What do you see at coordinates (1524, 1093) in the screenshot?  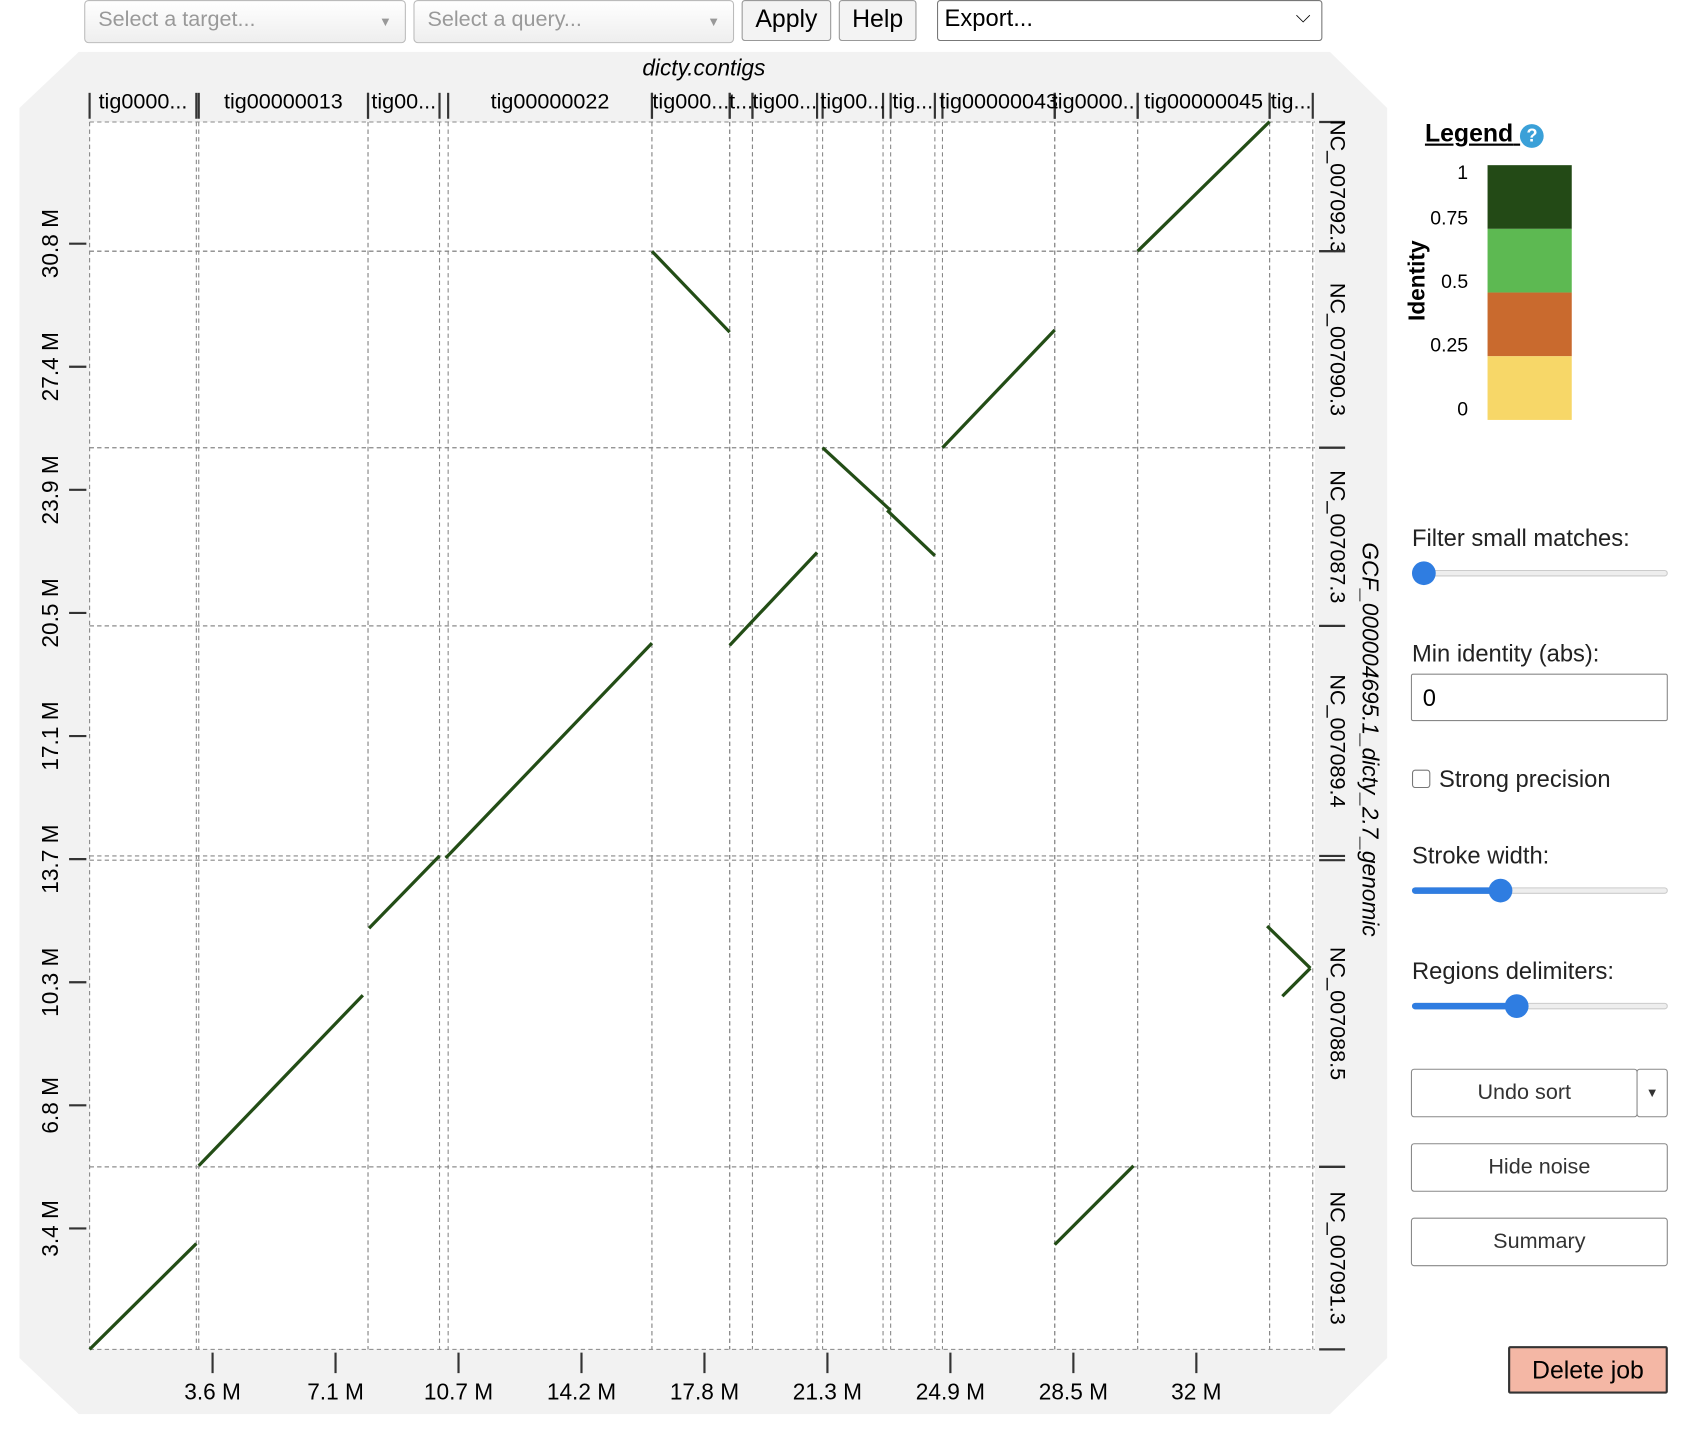 I see `undo-sort-button: Undo sort` at bounding box center [1524, 1093].